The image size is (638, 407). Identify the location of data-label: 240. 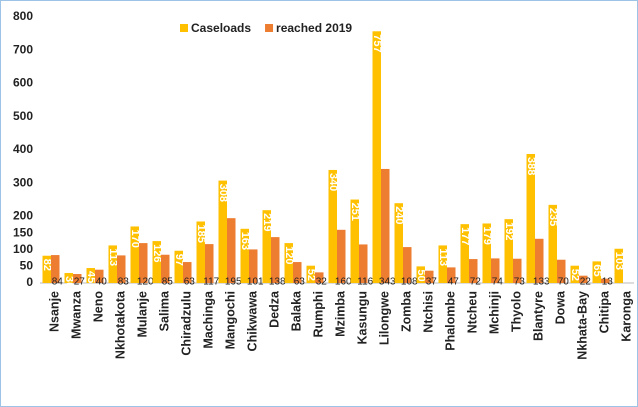
(399, 215).